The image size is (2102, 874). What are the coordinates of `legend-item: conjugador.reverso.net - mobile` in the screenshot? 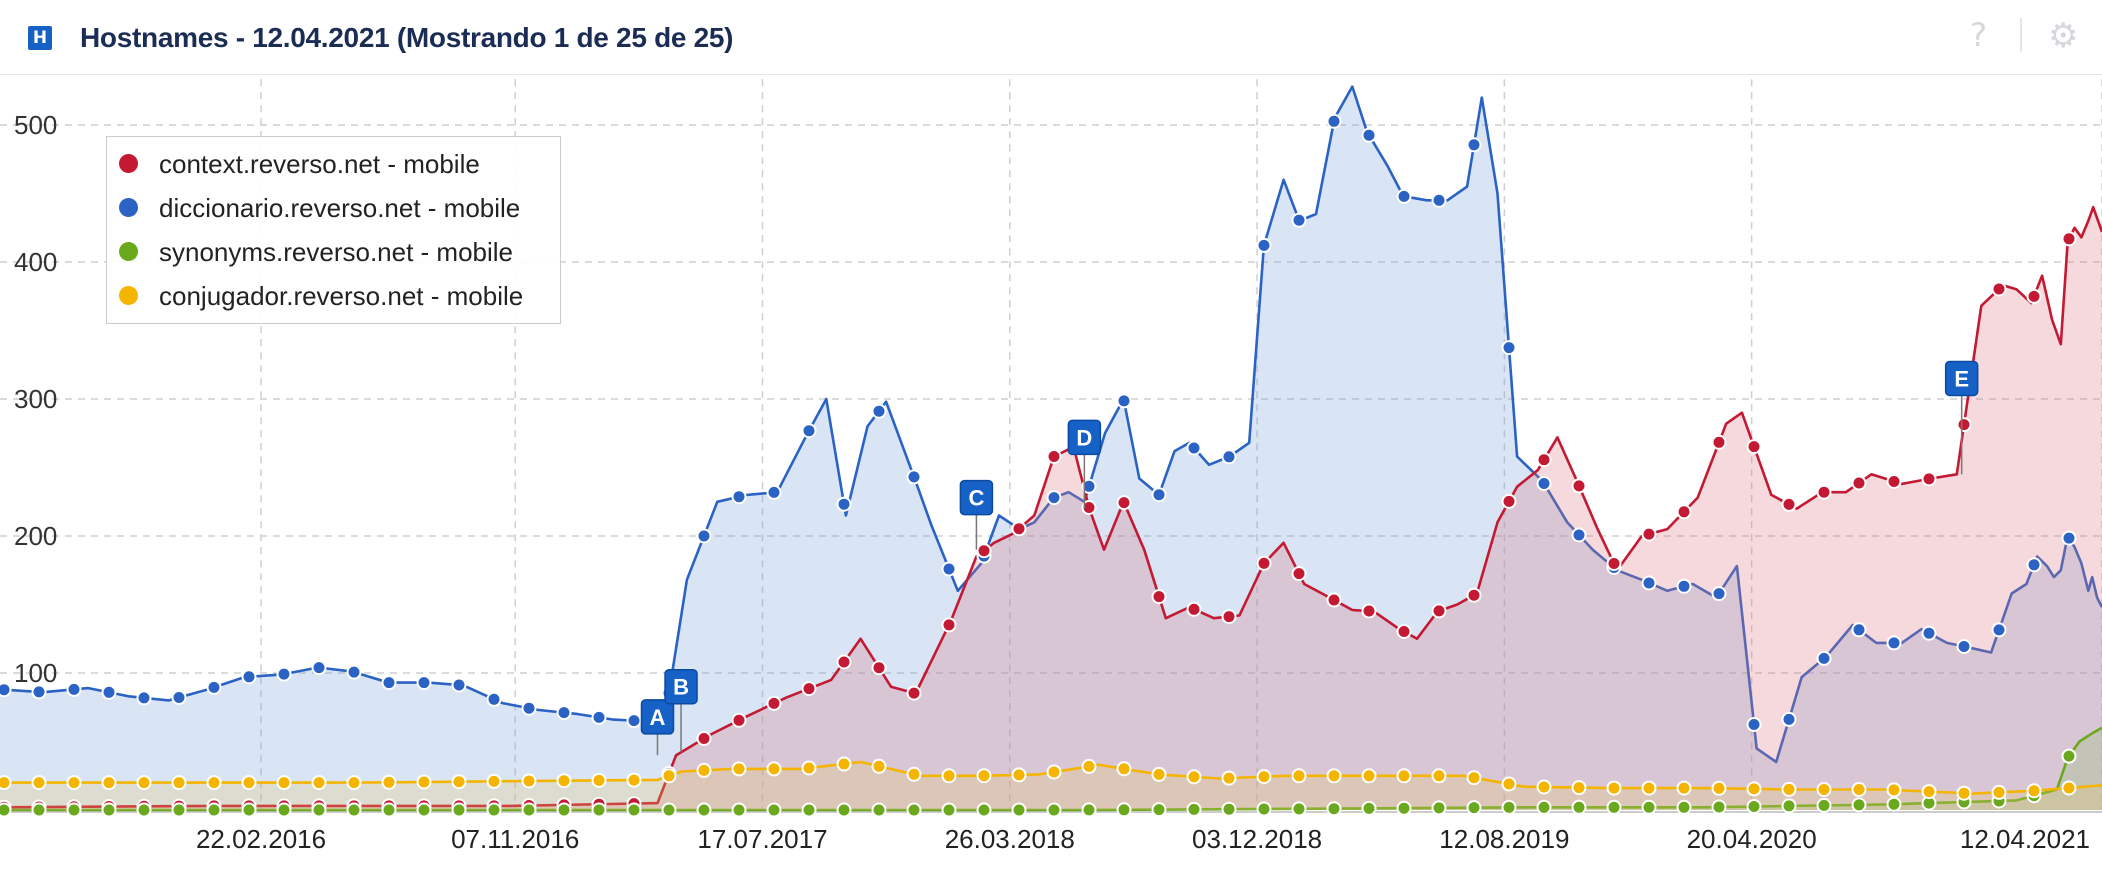 It's located at (333, 295).